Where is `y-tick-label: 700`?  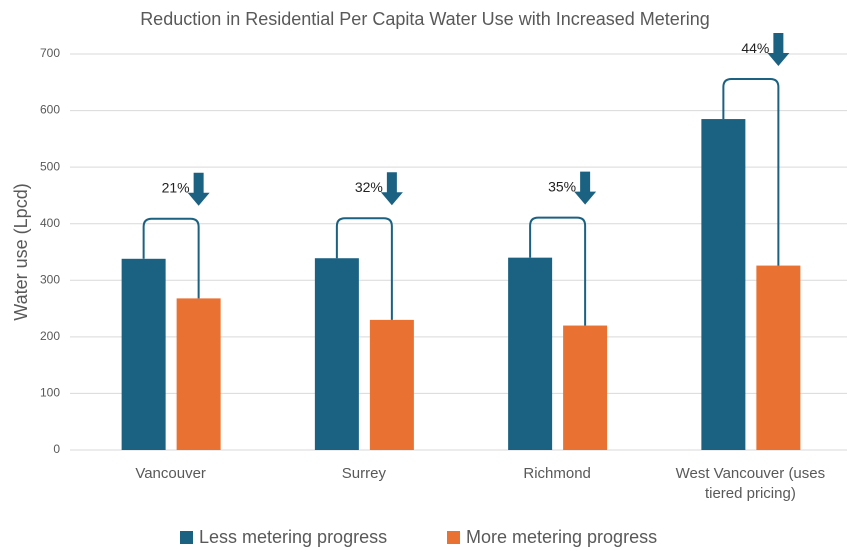
y-tick-label: 700 is located at coordinates (50, 53).